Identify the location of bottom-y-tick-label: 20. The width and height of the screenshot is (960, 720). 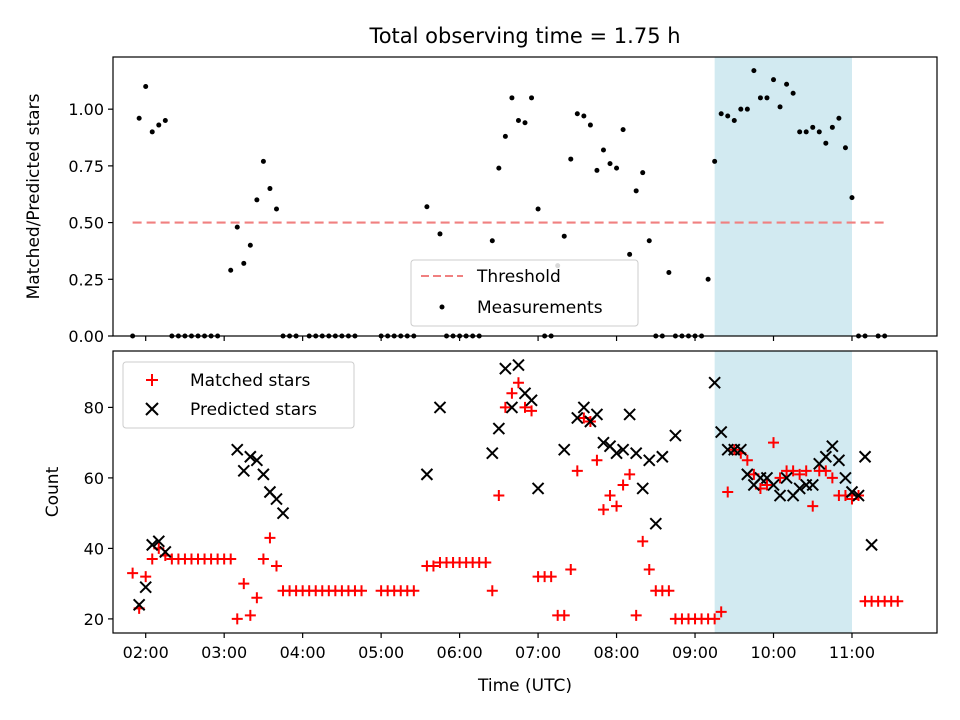
(94, 619).